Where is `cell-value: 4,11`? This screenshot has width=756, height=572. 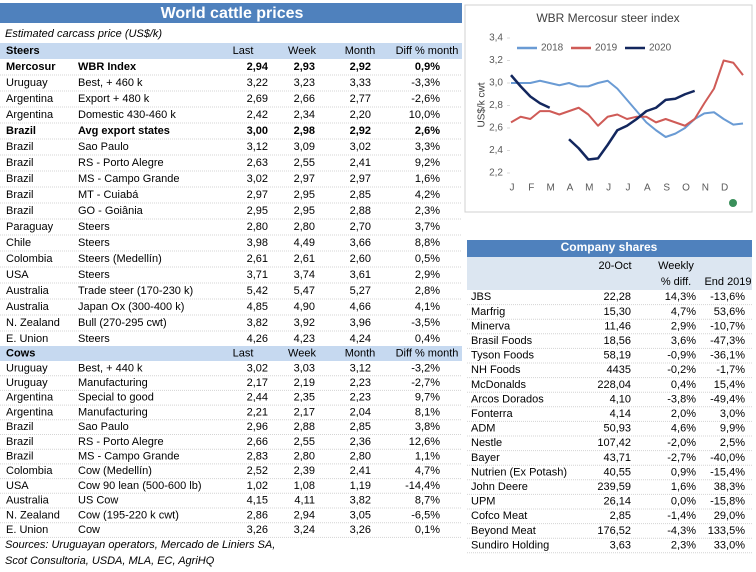 cell-value: 4,11 is located at coordinates (304, 501).